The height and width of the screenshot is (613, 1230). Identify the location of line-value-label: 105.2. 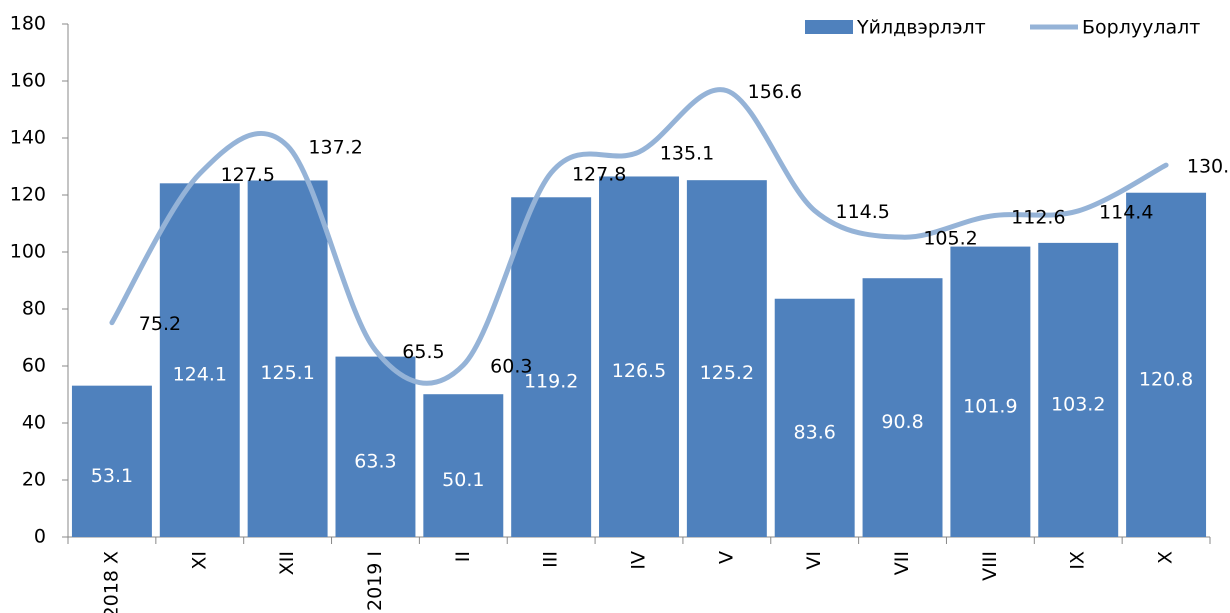
(950, 239).